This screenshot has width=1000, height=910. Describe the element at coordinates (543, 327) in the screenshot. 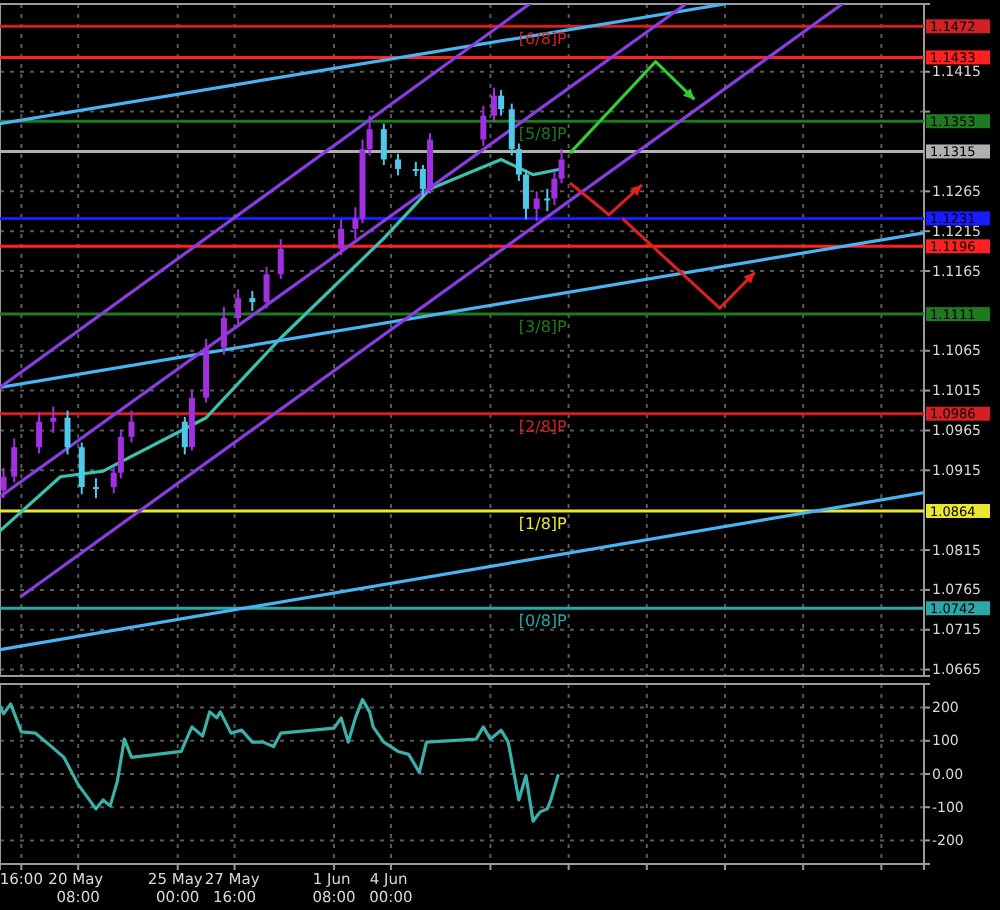

I see `annotation: [3/8]P` at that location.